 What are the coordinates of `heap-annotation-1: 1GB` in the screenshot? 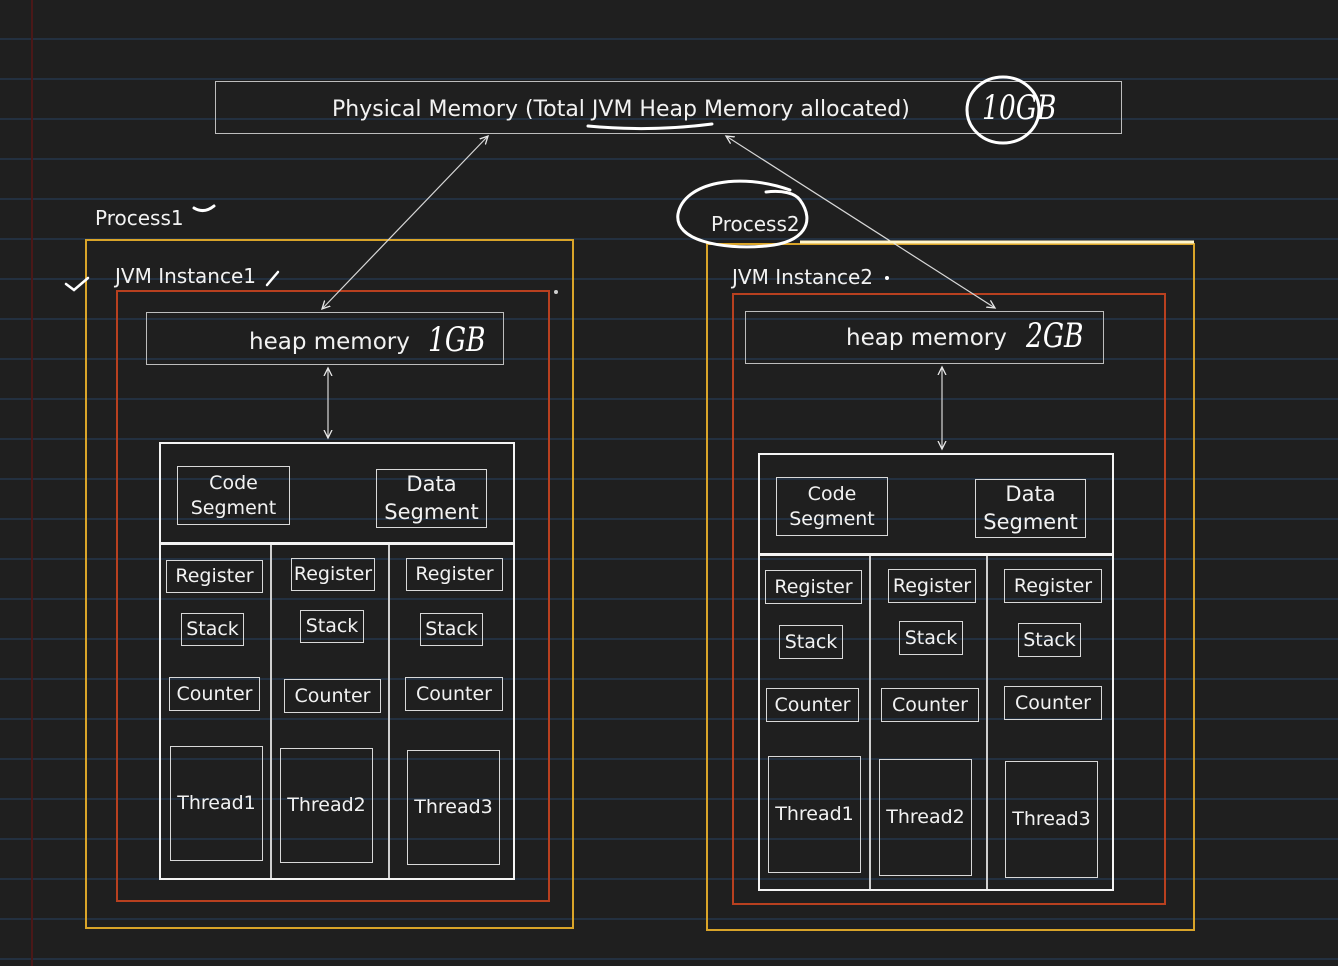 It's located at (457, 340).